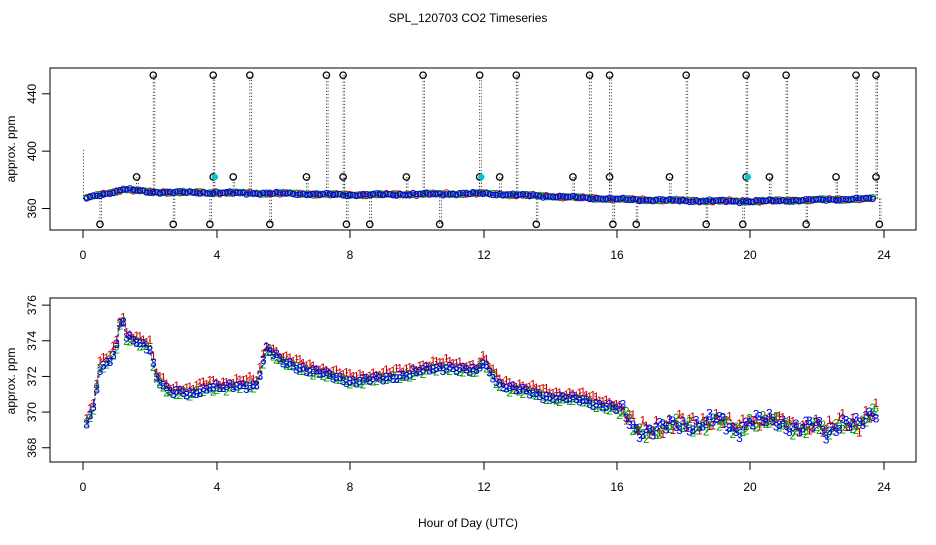 Image resolution: width=936 pixels, height=545 pixels. I want to click on outlier-marker-mid, so click(406, 177).